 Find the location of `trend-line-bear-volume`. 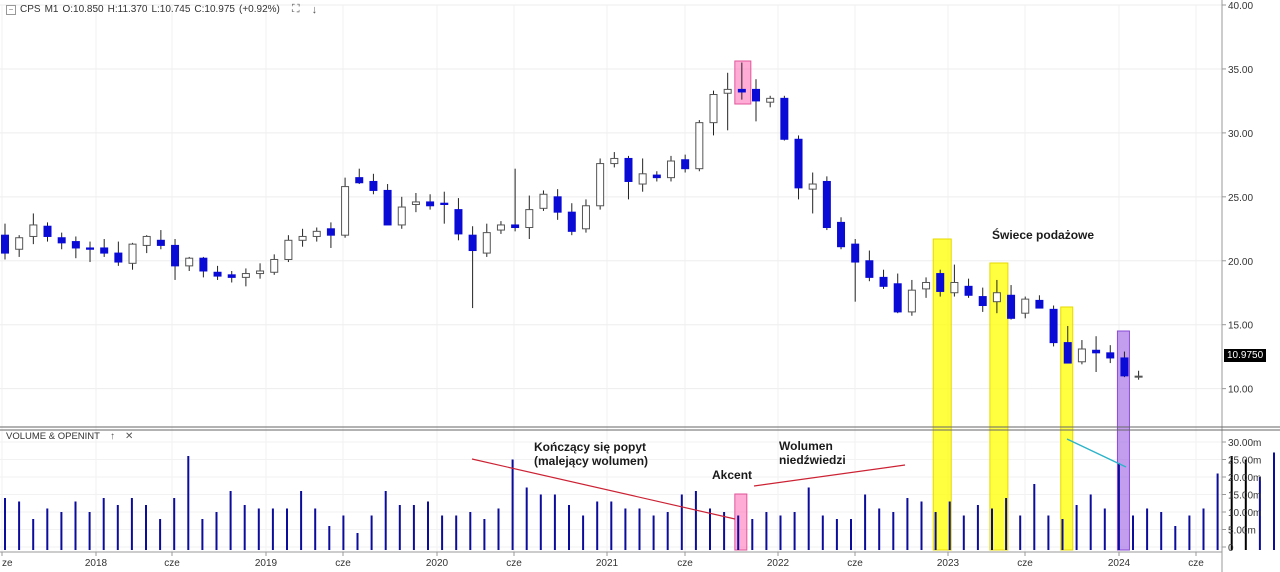

trend-line-bear-volume is located at coordinates (829, 475).